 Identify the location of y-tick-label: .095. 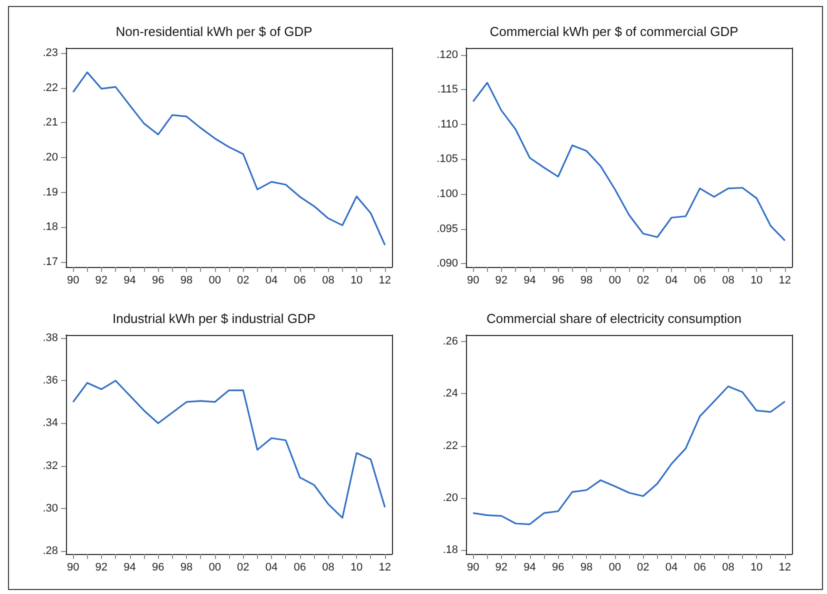
(447, 228).